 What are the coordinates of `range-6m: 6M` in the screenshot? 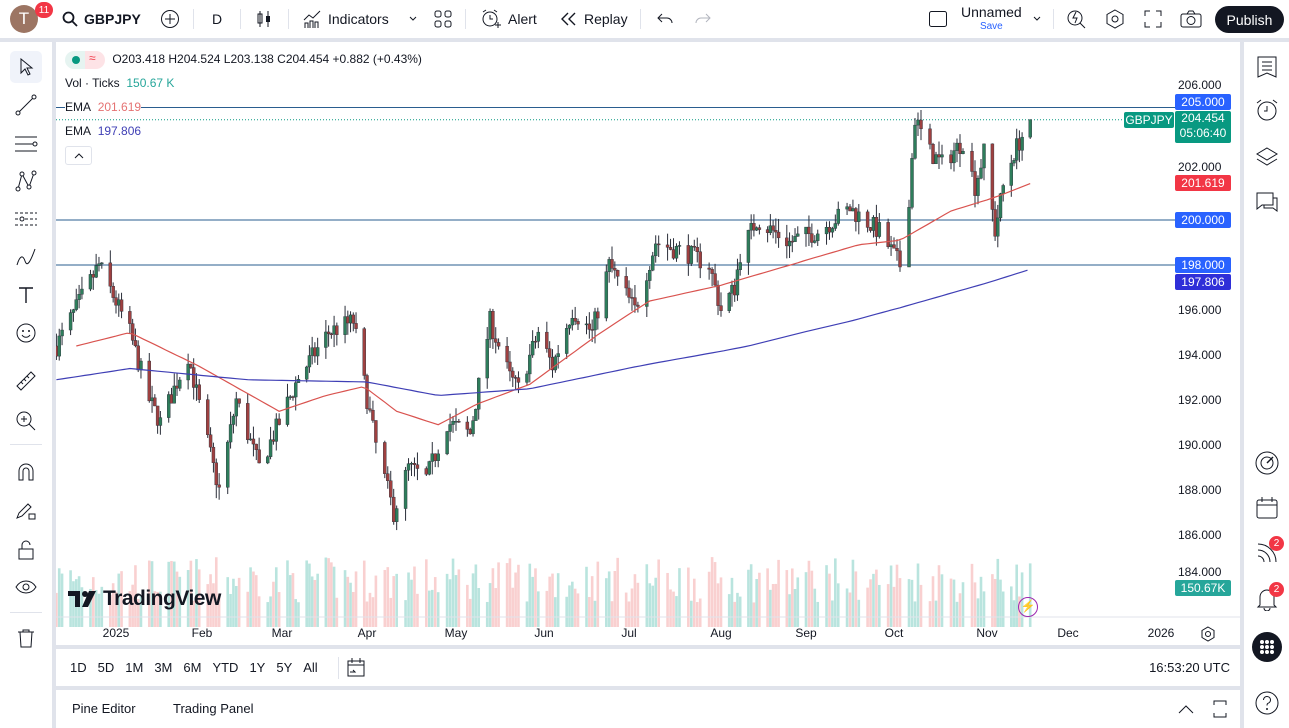 It's located at (192, 667).